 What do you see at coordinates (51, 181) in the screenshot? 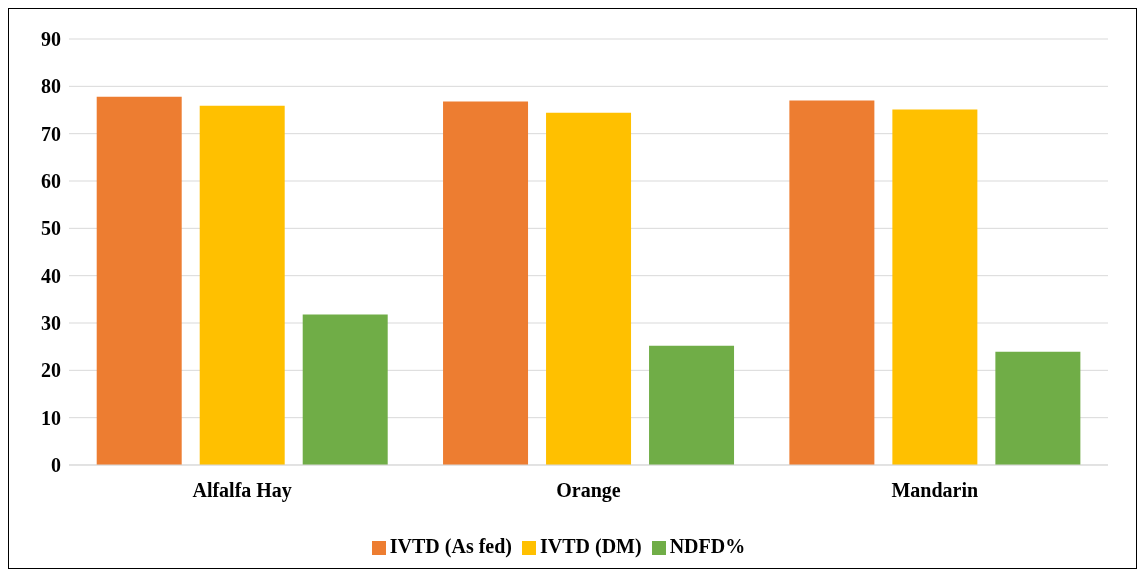
I see `y-tick-label: 60` at bounding box center [51, 181].